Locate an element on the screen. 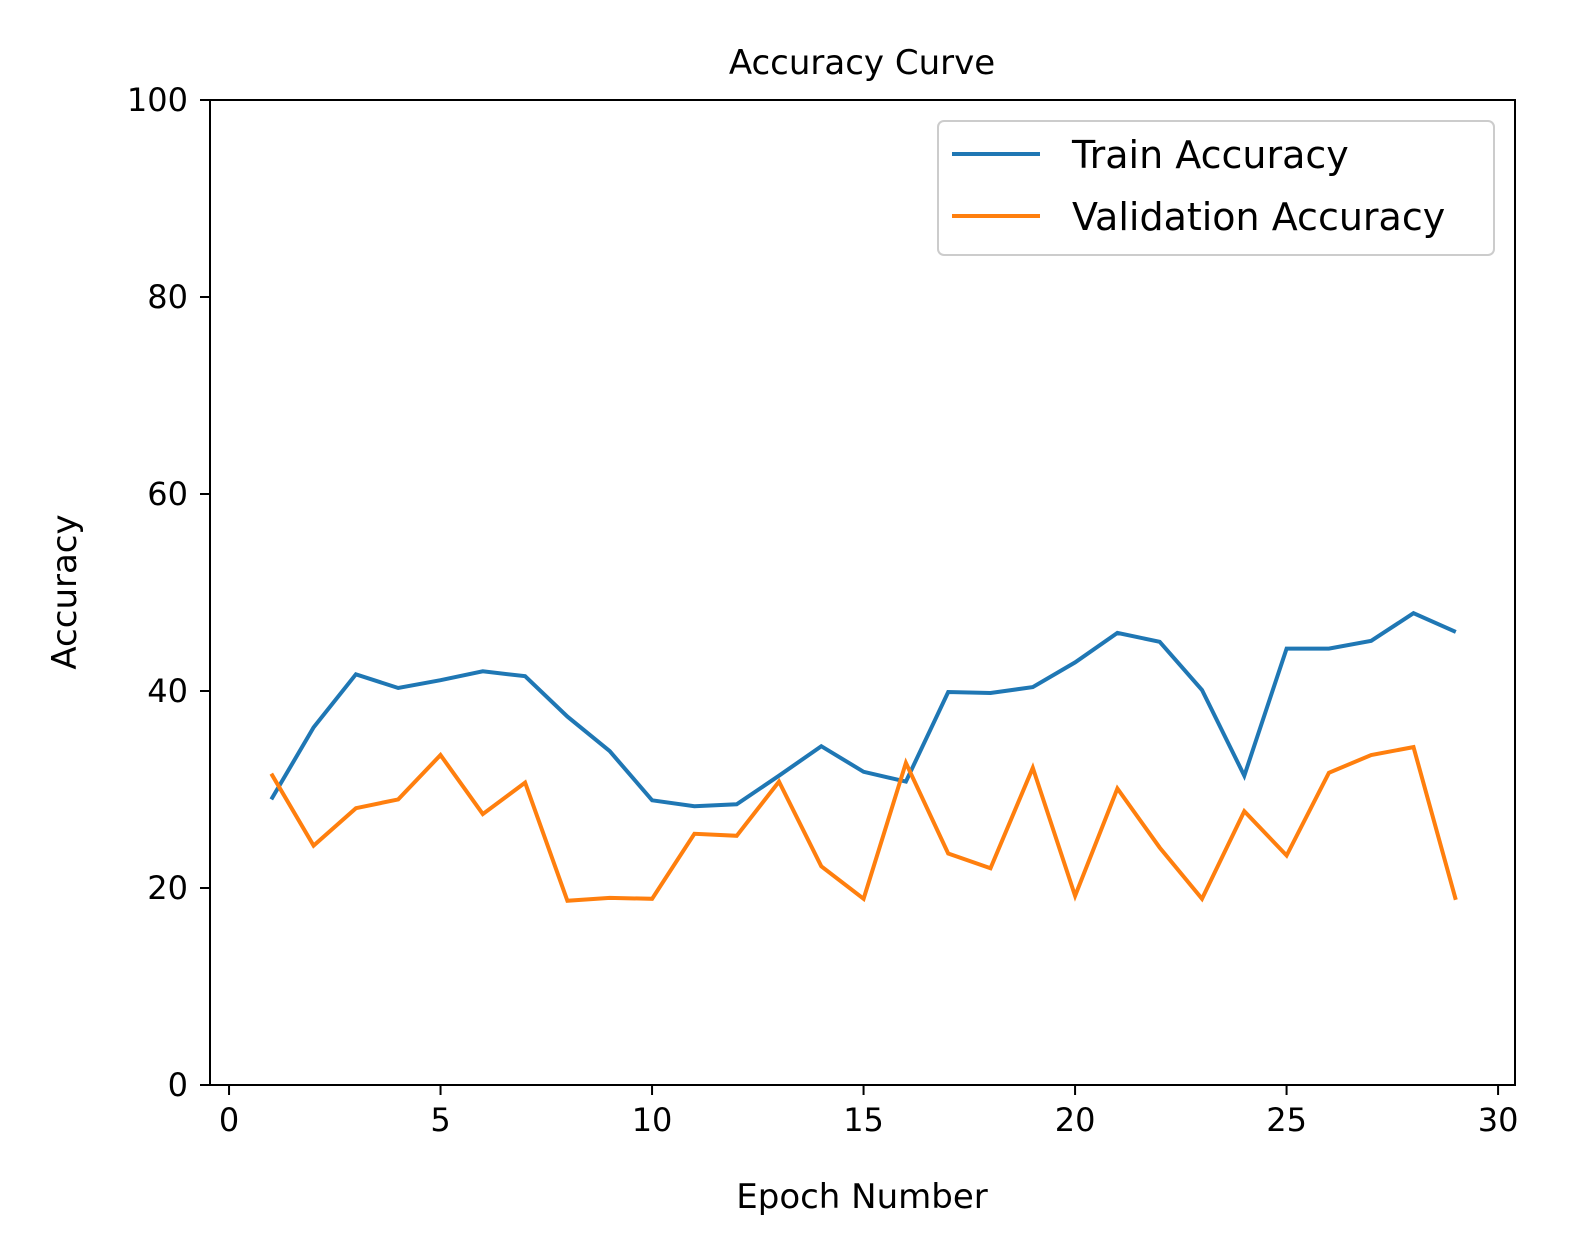  y-tick-label: 0 is located at coordinates (178, 1085).